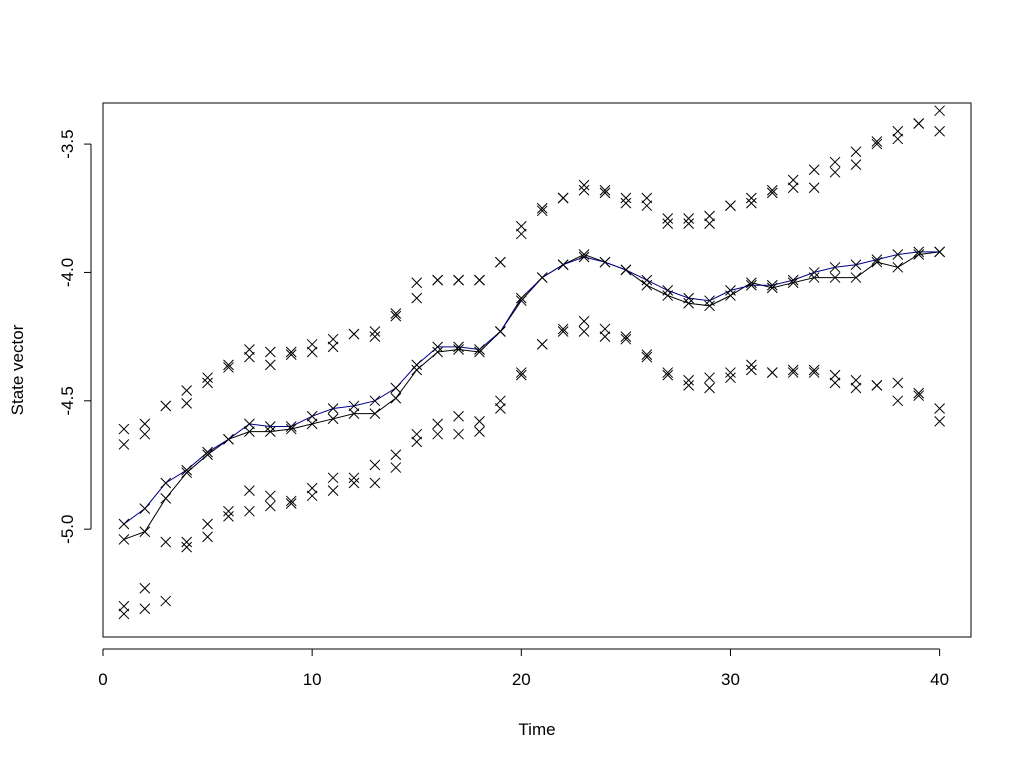 The height and width of the screenshot is (768, 1024). Describe the element at coordinates (523, 668) in the screenshot. I see `x-axis: 0 10 20 30 40` at that location.